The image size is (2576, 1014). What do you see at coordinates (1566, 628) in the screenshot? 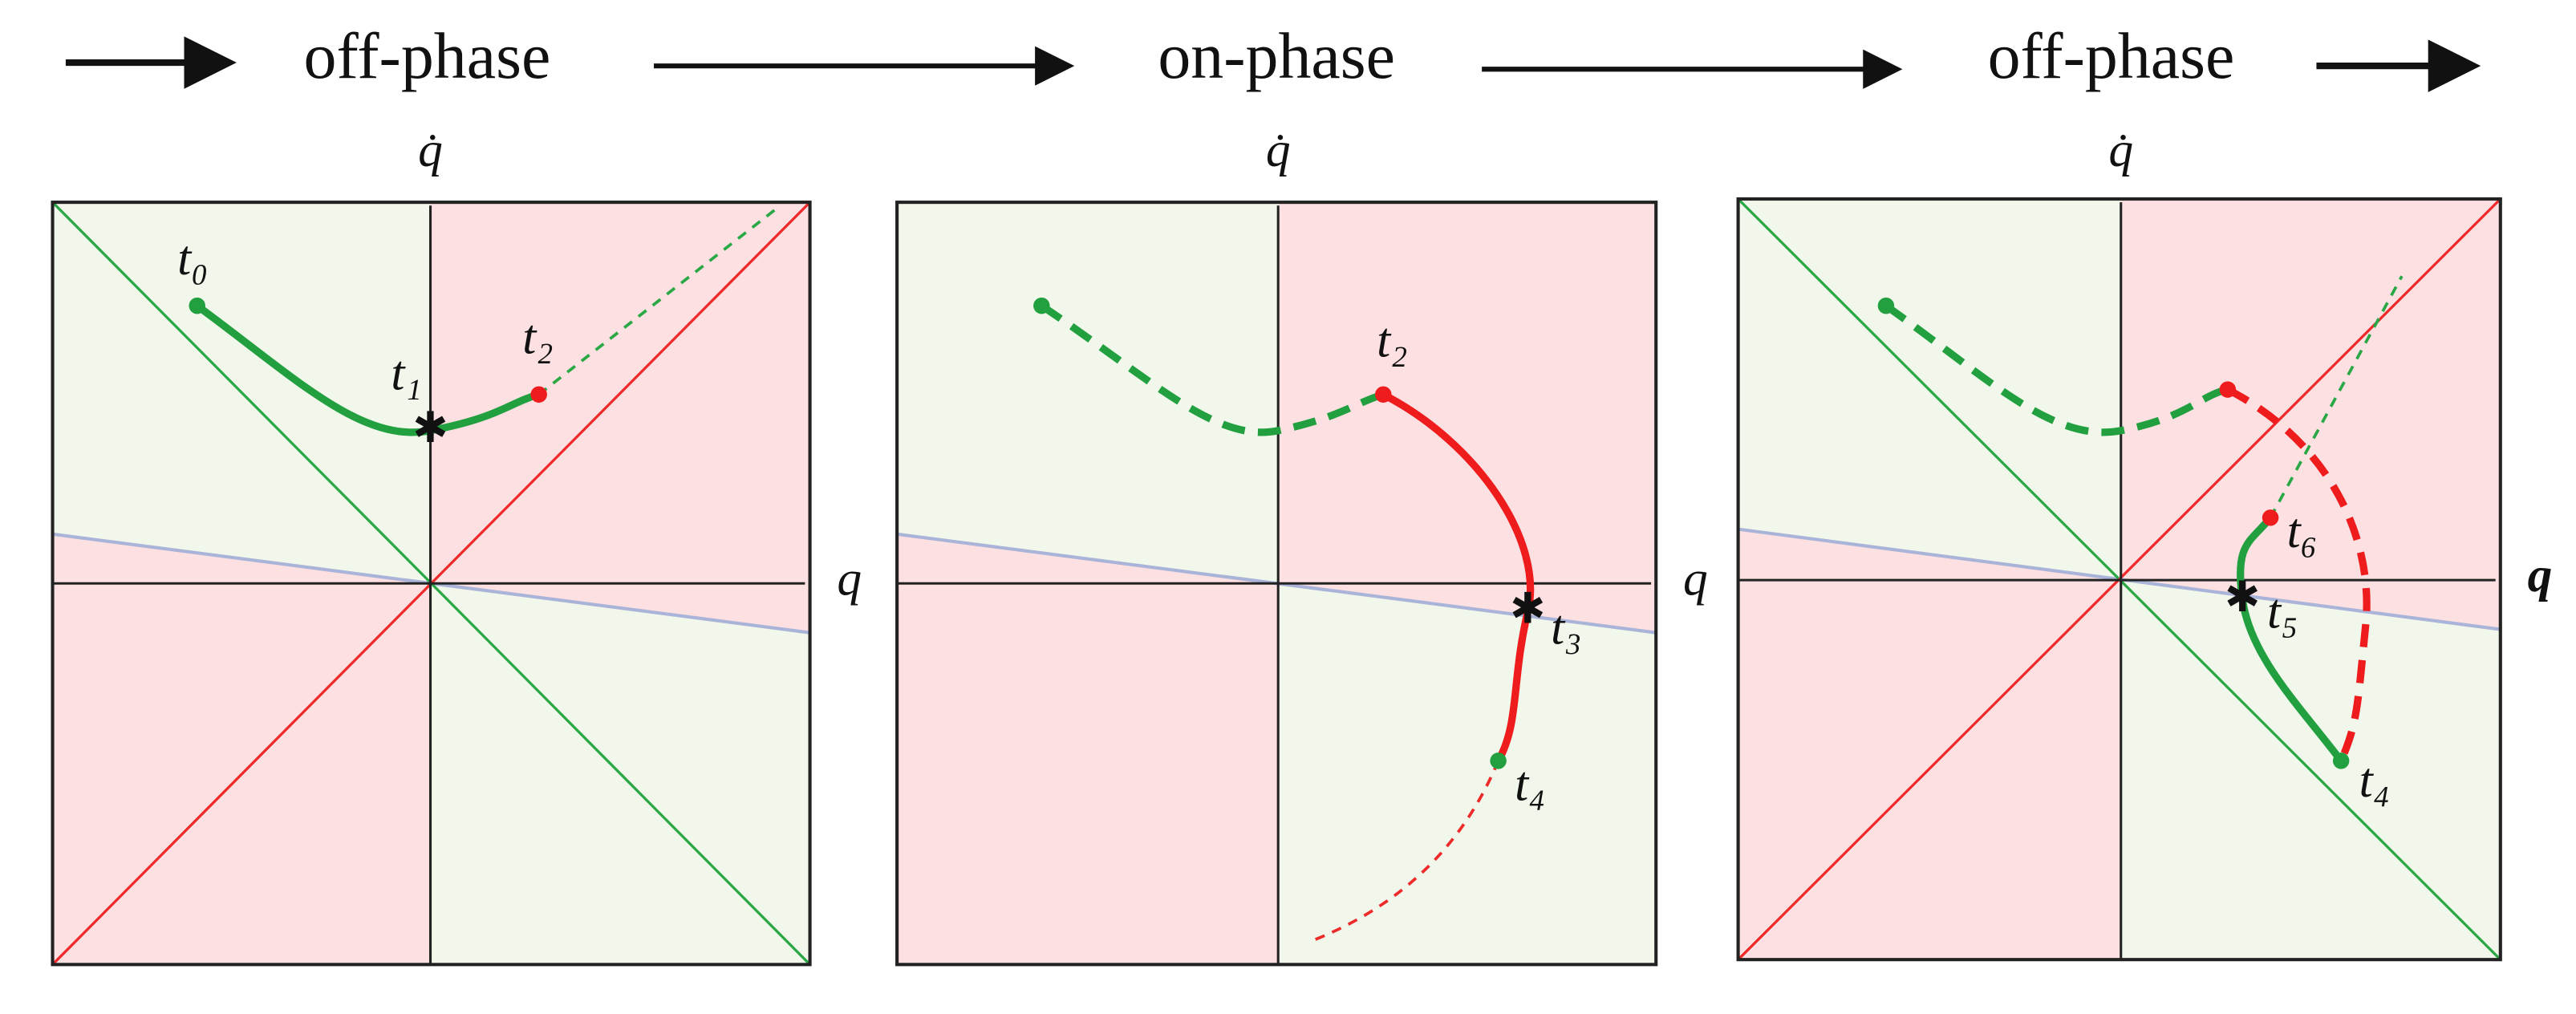
I see `time-label: t₃` at bounding box center [1566, 628].